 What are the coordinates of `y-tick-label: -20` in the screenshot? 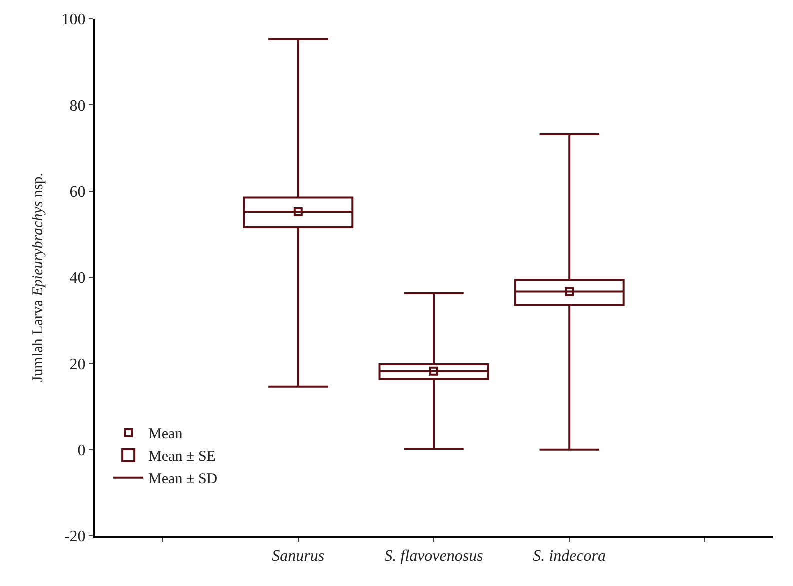 It's located at (75, 537).